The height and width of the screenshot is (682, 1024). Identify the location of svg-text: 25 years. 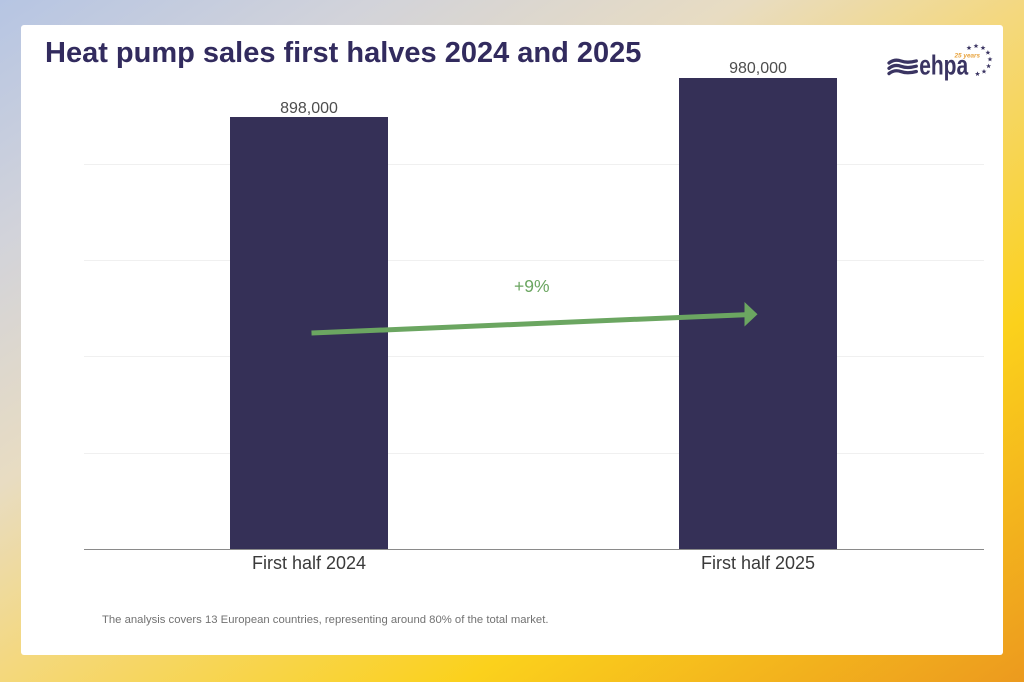
(967, 56).